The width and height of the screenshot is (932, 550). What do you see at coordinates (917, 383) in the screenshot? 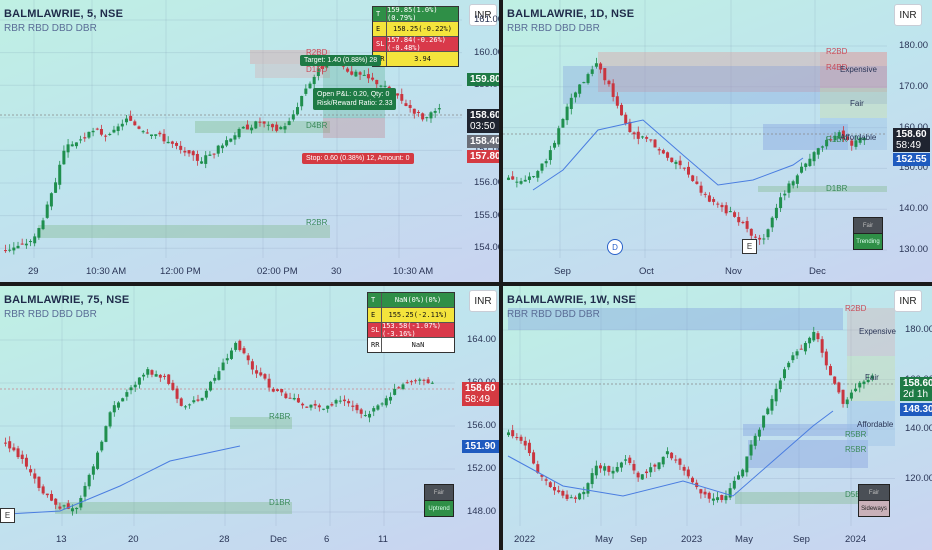
I see `last-price: 158.60` at bounding box center [917, 383].